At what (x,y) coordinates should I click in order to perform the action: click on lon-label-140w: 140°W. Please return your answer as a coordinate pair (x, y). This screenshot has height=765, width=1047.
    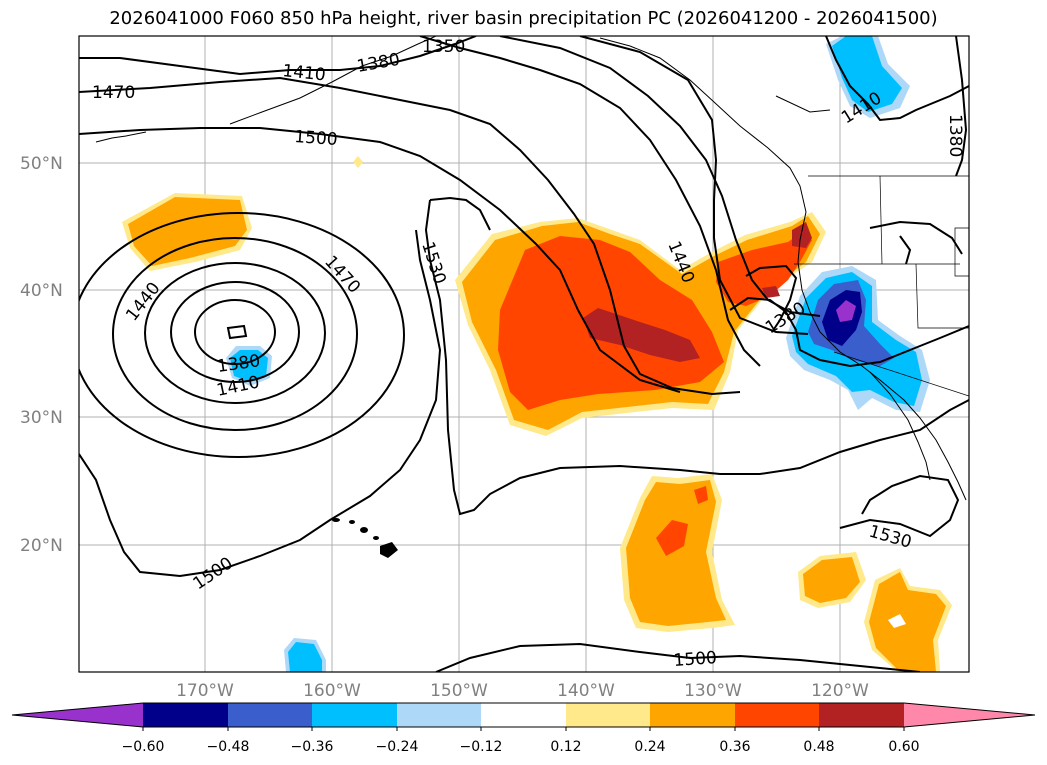
    Looking at the image, I should click on (586, 691).